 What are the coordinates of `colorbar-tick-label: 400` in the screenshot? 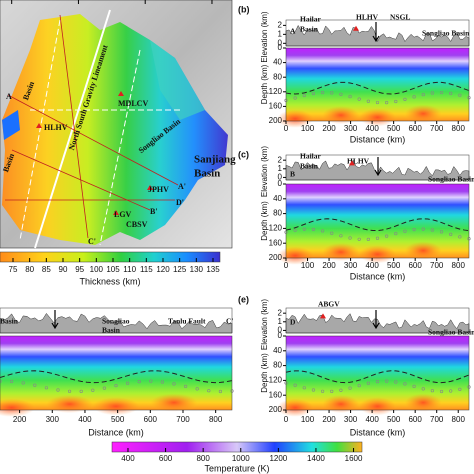 It's located at (128, 458).